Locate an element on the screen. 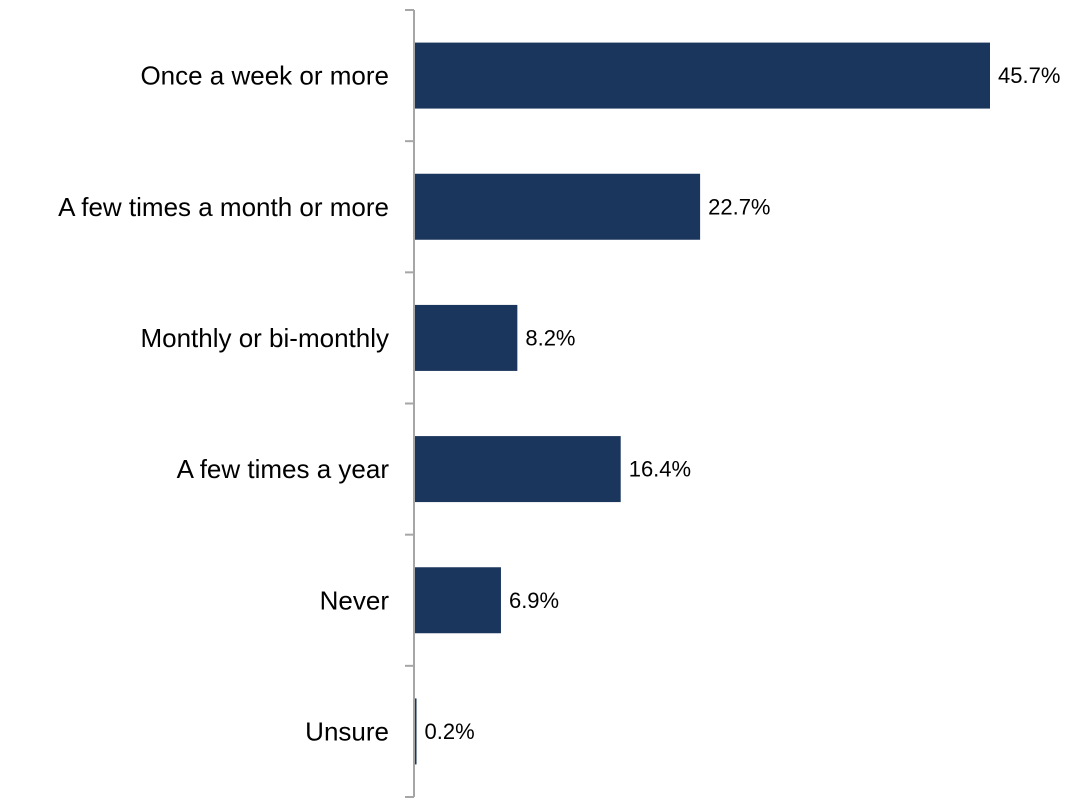  value-label: 16.4% is located at coordinates (660, 469).